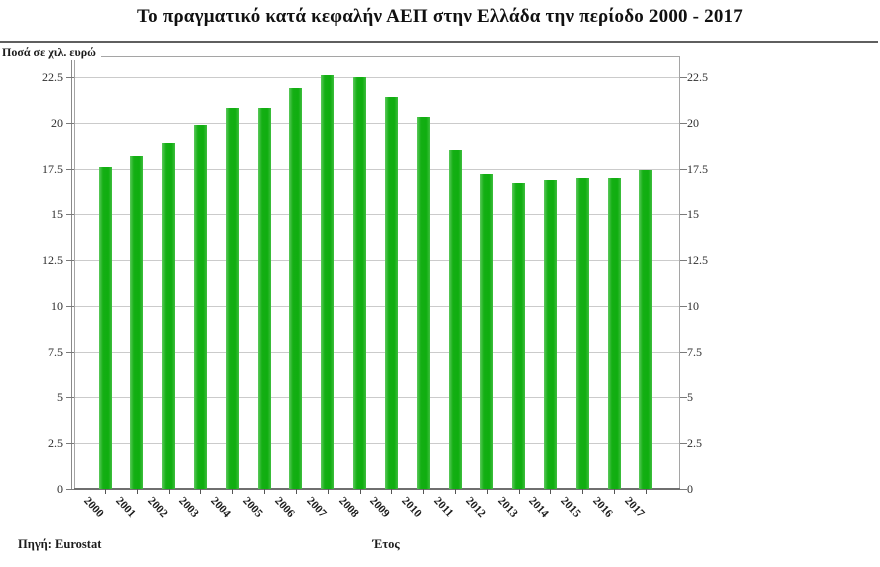  Describe the element at coordinates (348, 508) in the screenshot. I see `x-tick-label-2008: 2008` at that location.